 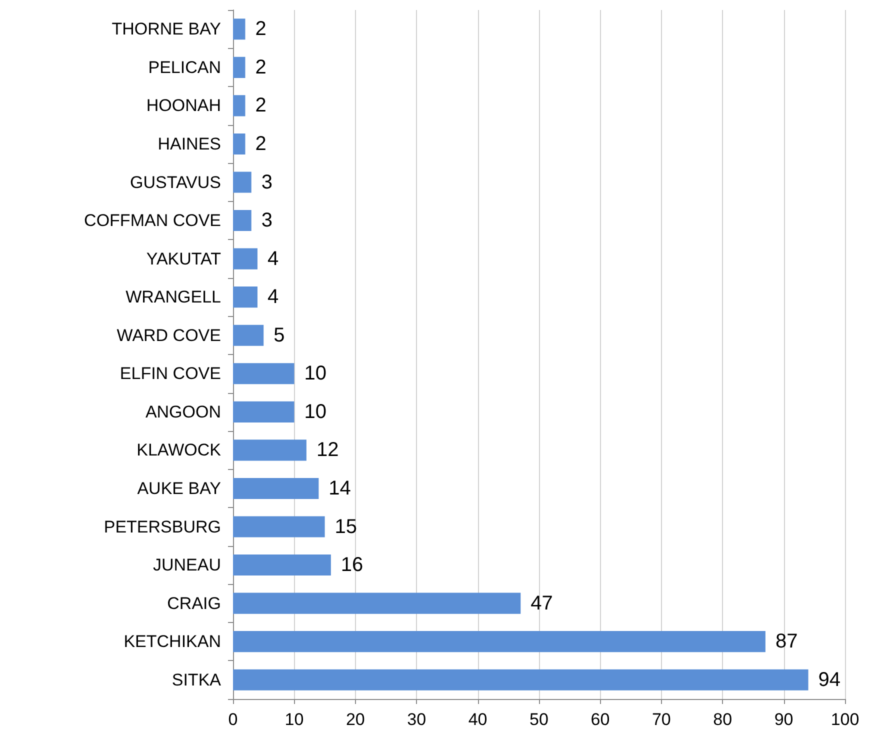 What do you see at coordinates (233, 719) in the screenshot?
I see `x-tick-label: 0` at bounding box center [233, 719].